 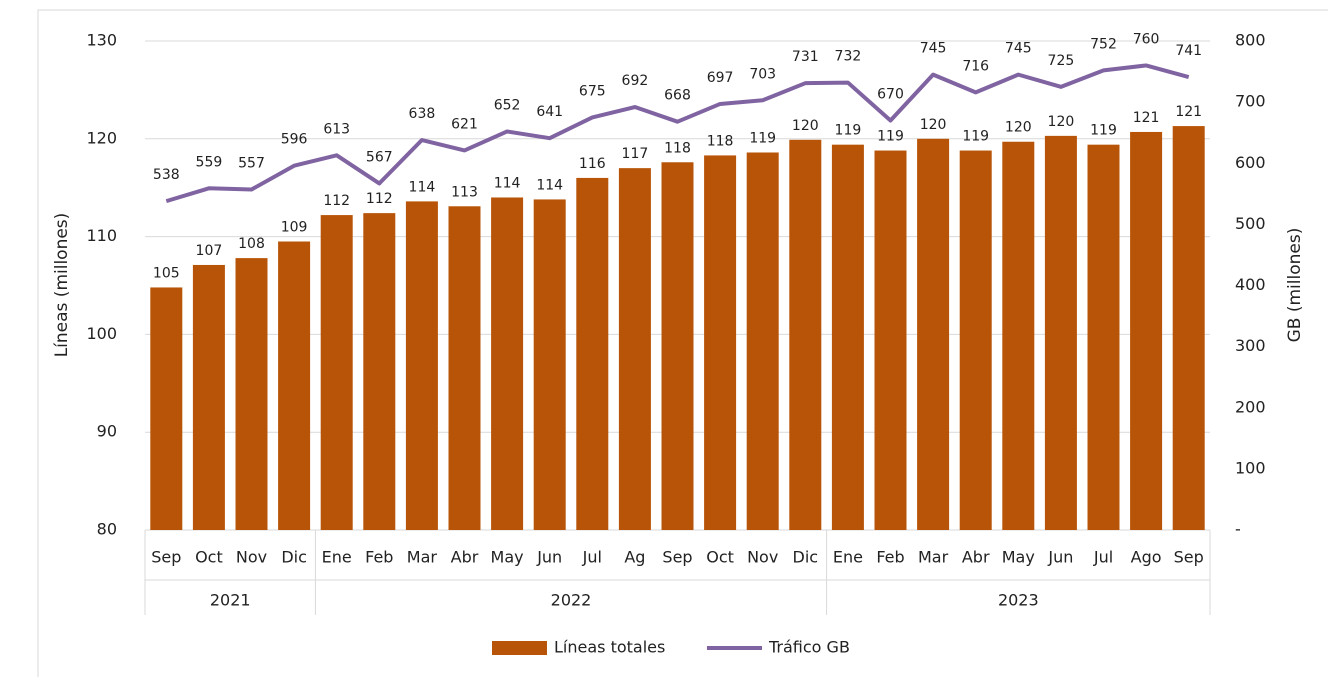 I want to click on data-label: 116, so click(x=592, y=164).